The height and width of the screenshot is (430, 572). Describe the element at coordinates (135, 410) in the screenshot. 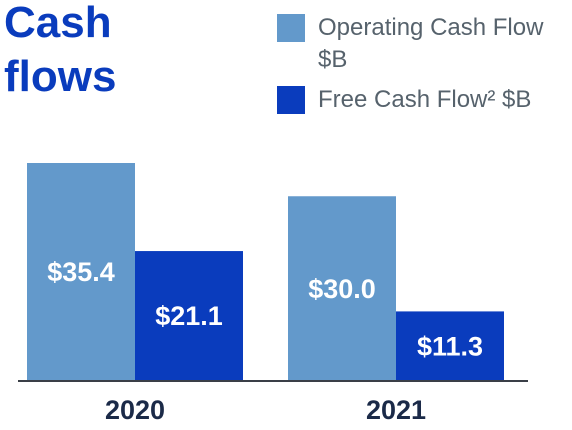

I see `x-tick-label: 2020` at that location.